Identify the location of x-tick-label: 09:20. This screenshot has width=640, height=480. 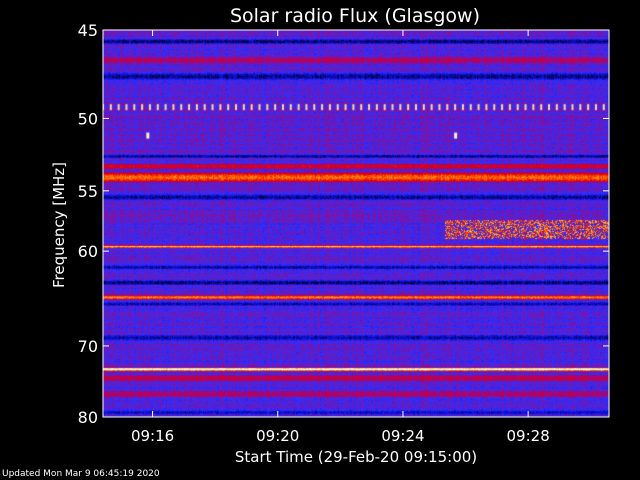
(277, 436).